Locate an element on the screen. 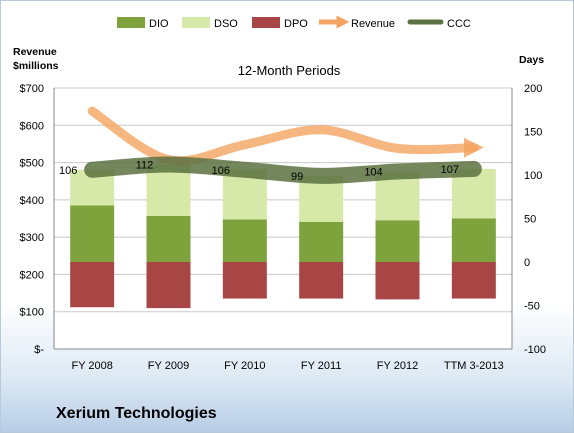 This screenshot has width=574, height=433. revenue-line is located at coordinates (285, 136).